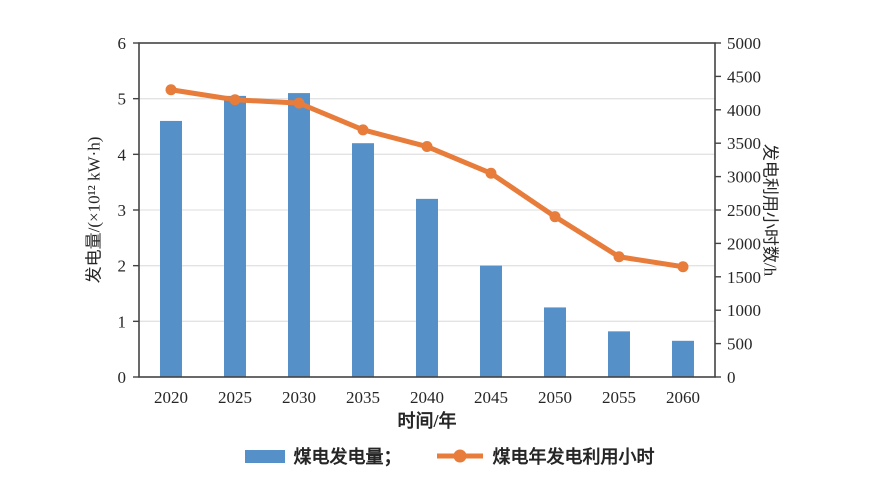  Describe the element at coordinates (619, 397) in the screenshot. I see `x-tick-label: 2055` at that location.